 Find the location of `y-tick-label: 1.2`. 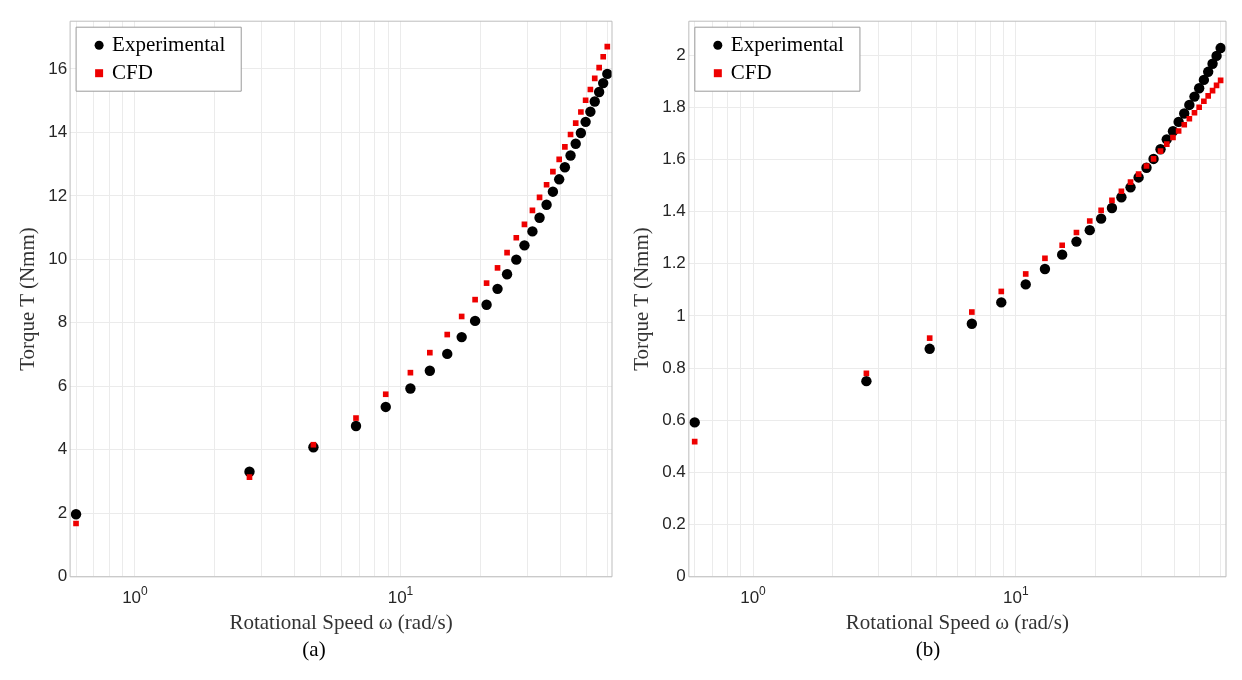

y-tick-label: 1.2 is located at coordinates (674, 263).